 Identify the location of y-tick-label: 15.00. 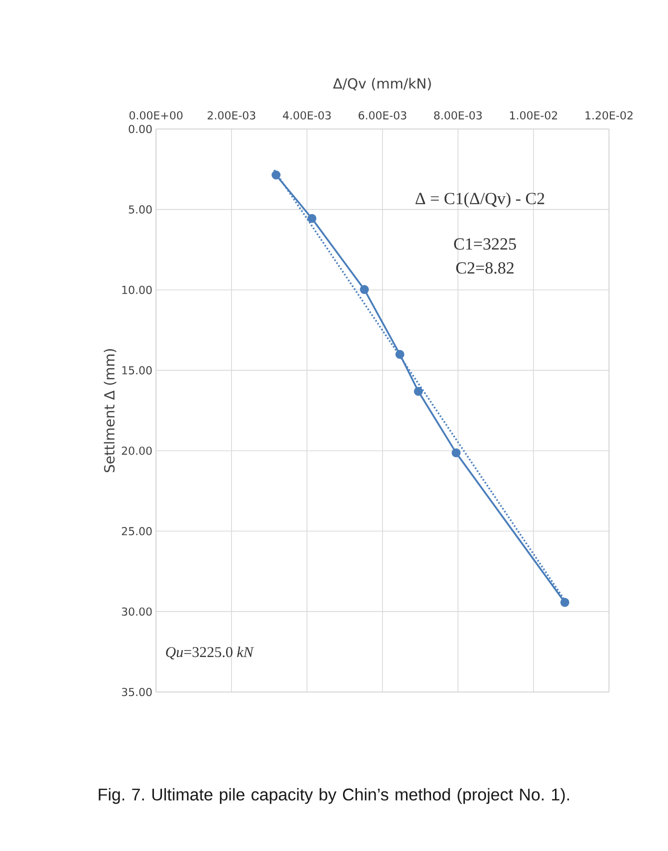
(137, 370).